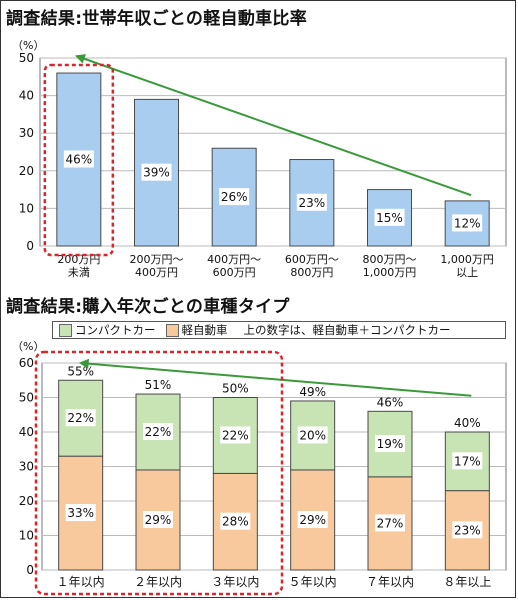  What do you see at coordinates (235, 389) in the screenshot?
I see `chart2-total-label: 50%` at bounding box center [235, 389].